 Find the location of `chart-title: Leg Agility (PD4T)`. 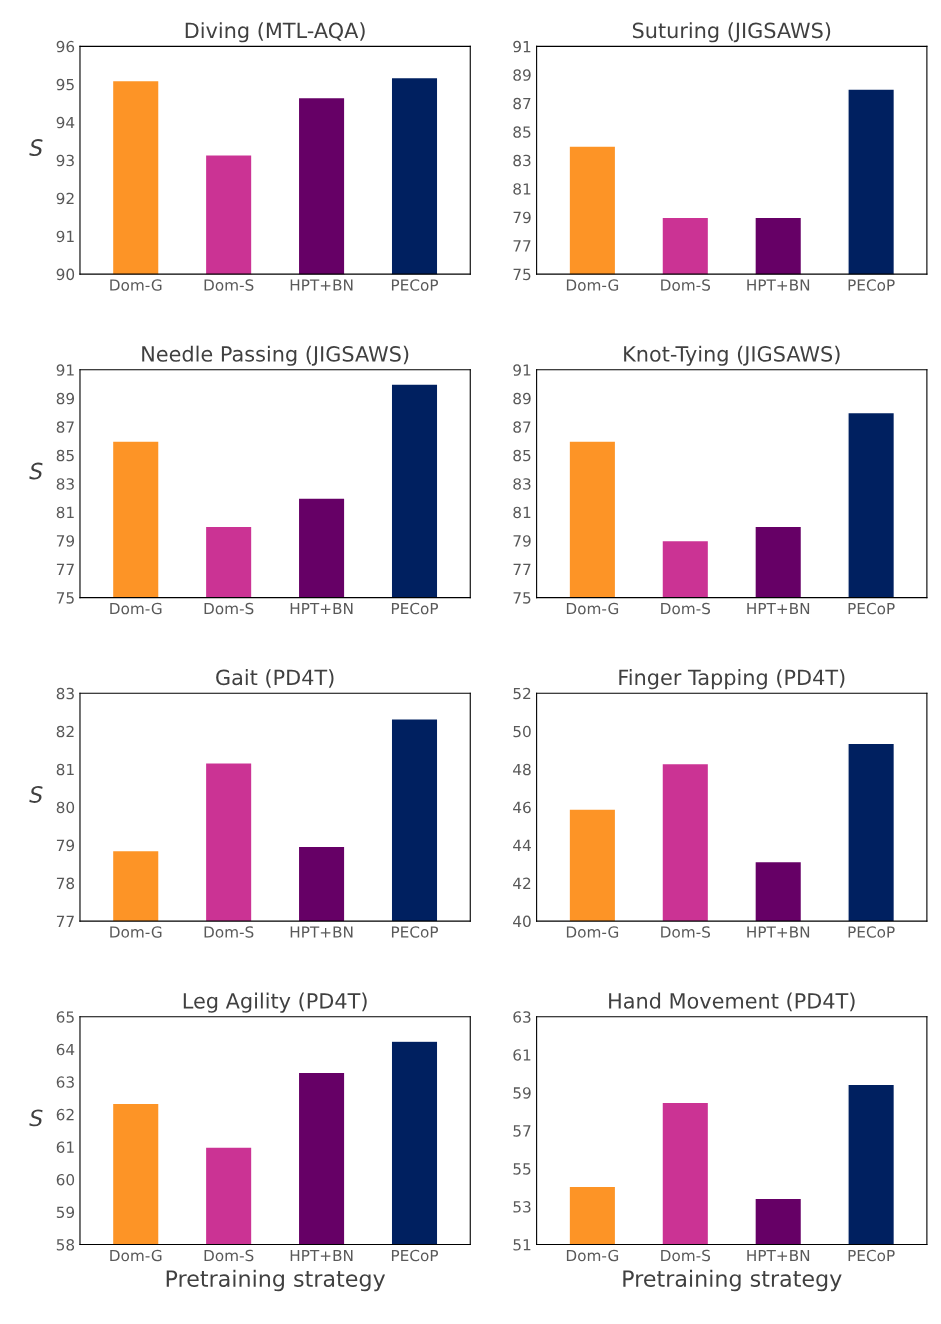

chart-title: Leg Agility (PD4T) is located at coordinates (275, 1002).